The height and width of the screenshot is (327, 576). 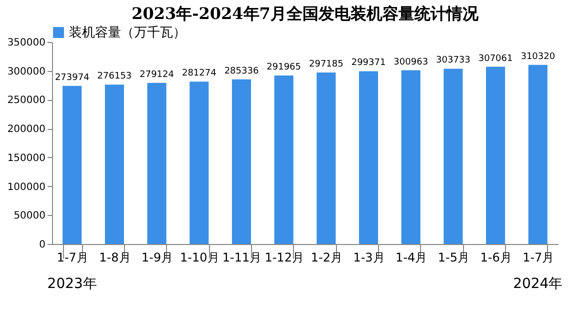 What do you see at coordinates (115, 257) in the screenshot?
I see `x-tick-label: 1-8月` at bounding box center [115, 257].